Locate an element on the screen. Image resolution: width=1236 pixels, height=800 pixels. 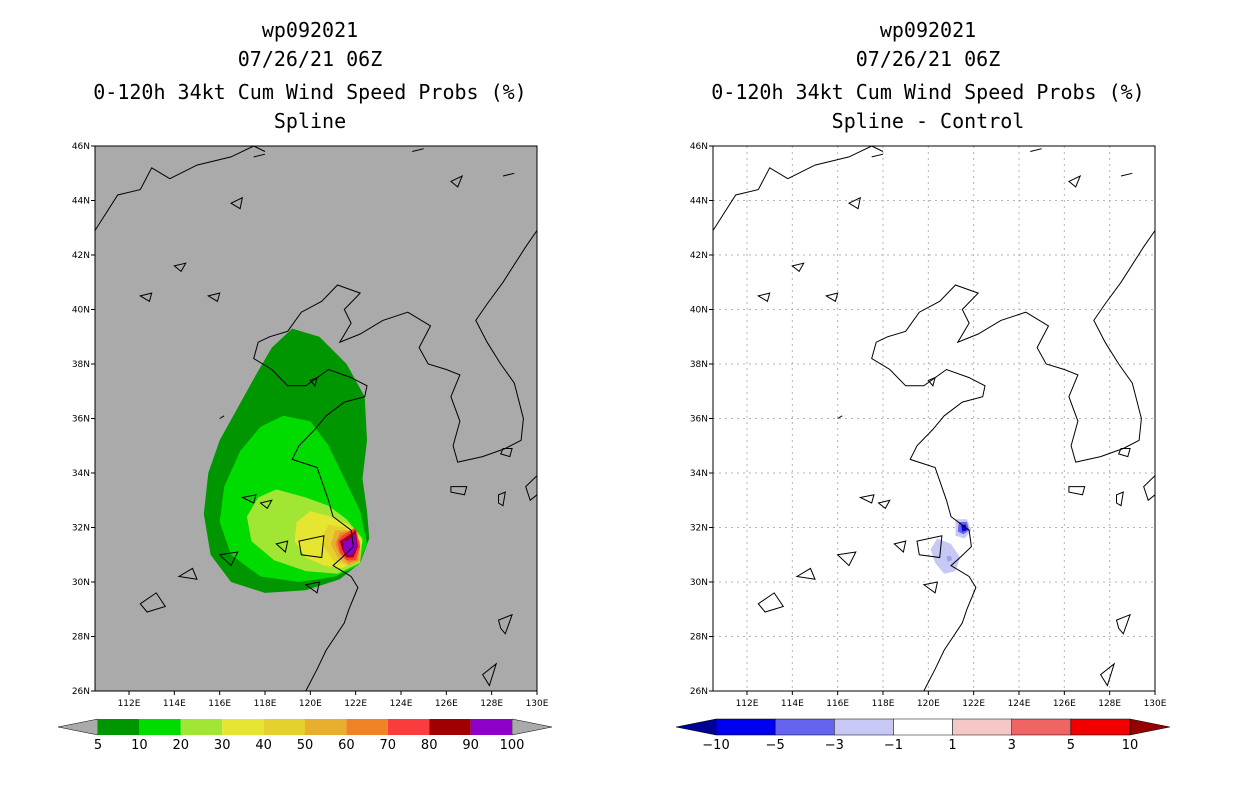
colorbar-high-extend is located at coordinates (1150, 727).